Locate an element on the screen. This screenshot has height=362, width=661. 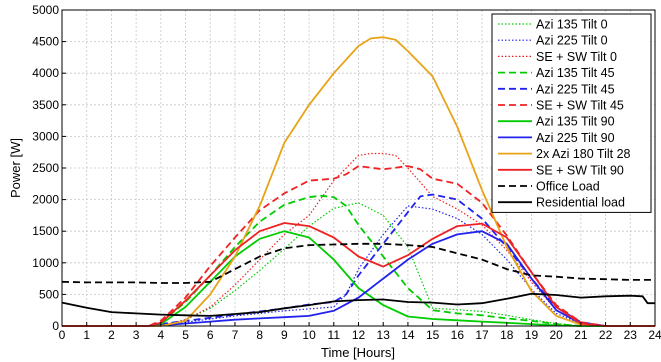
x-tick-label: 4 is located at coordinates (160, 335).